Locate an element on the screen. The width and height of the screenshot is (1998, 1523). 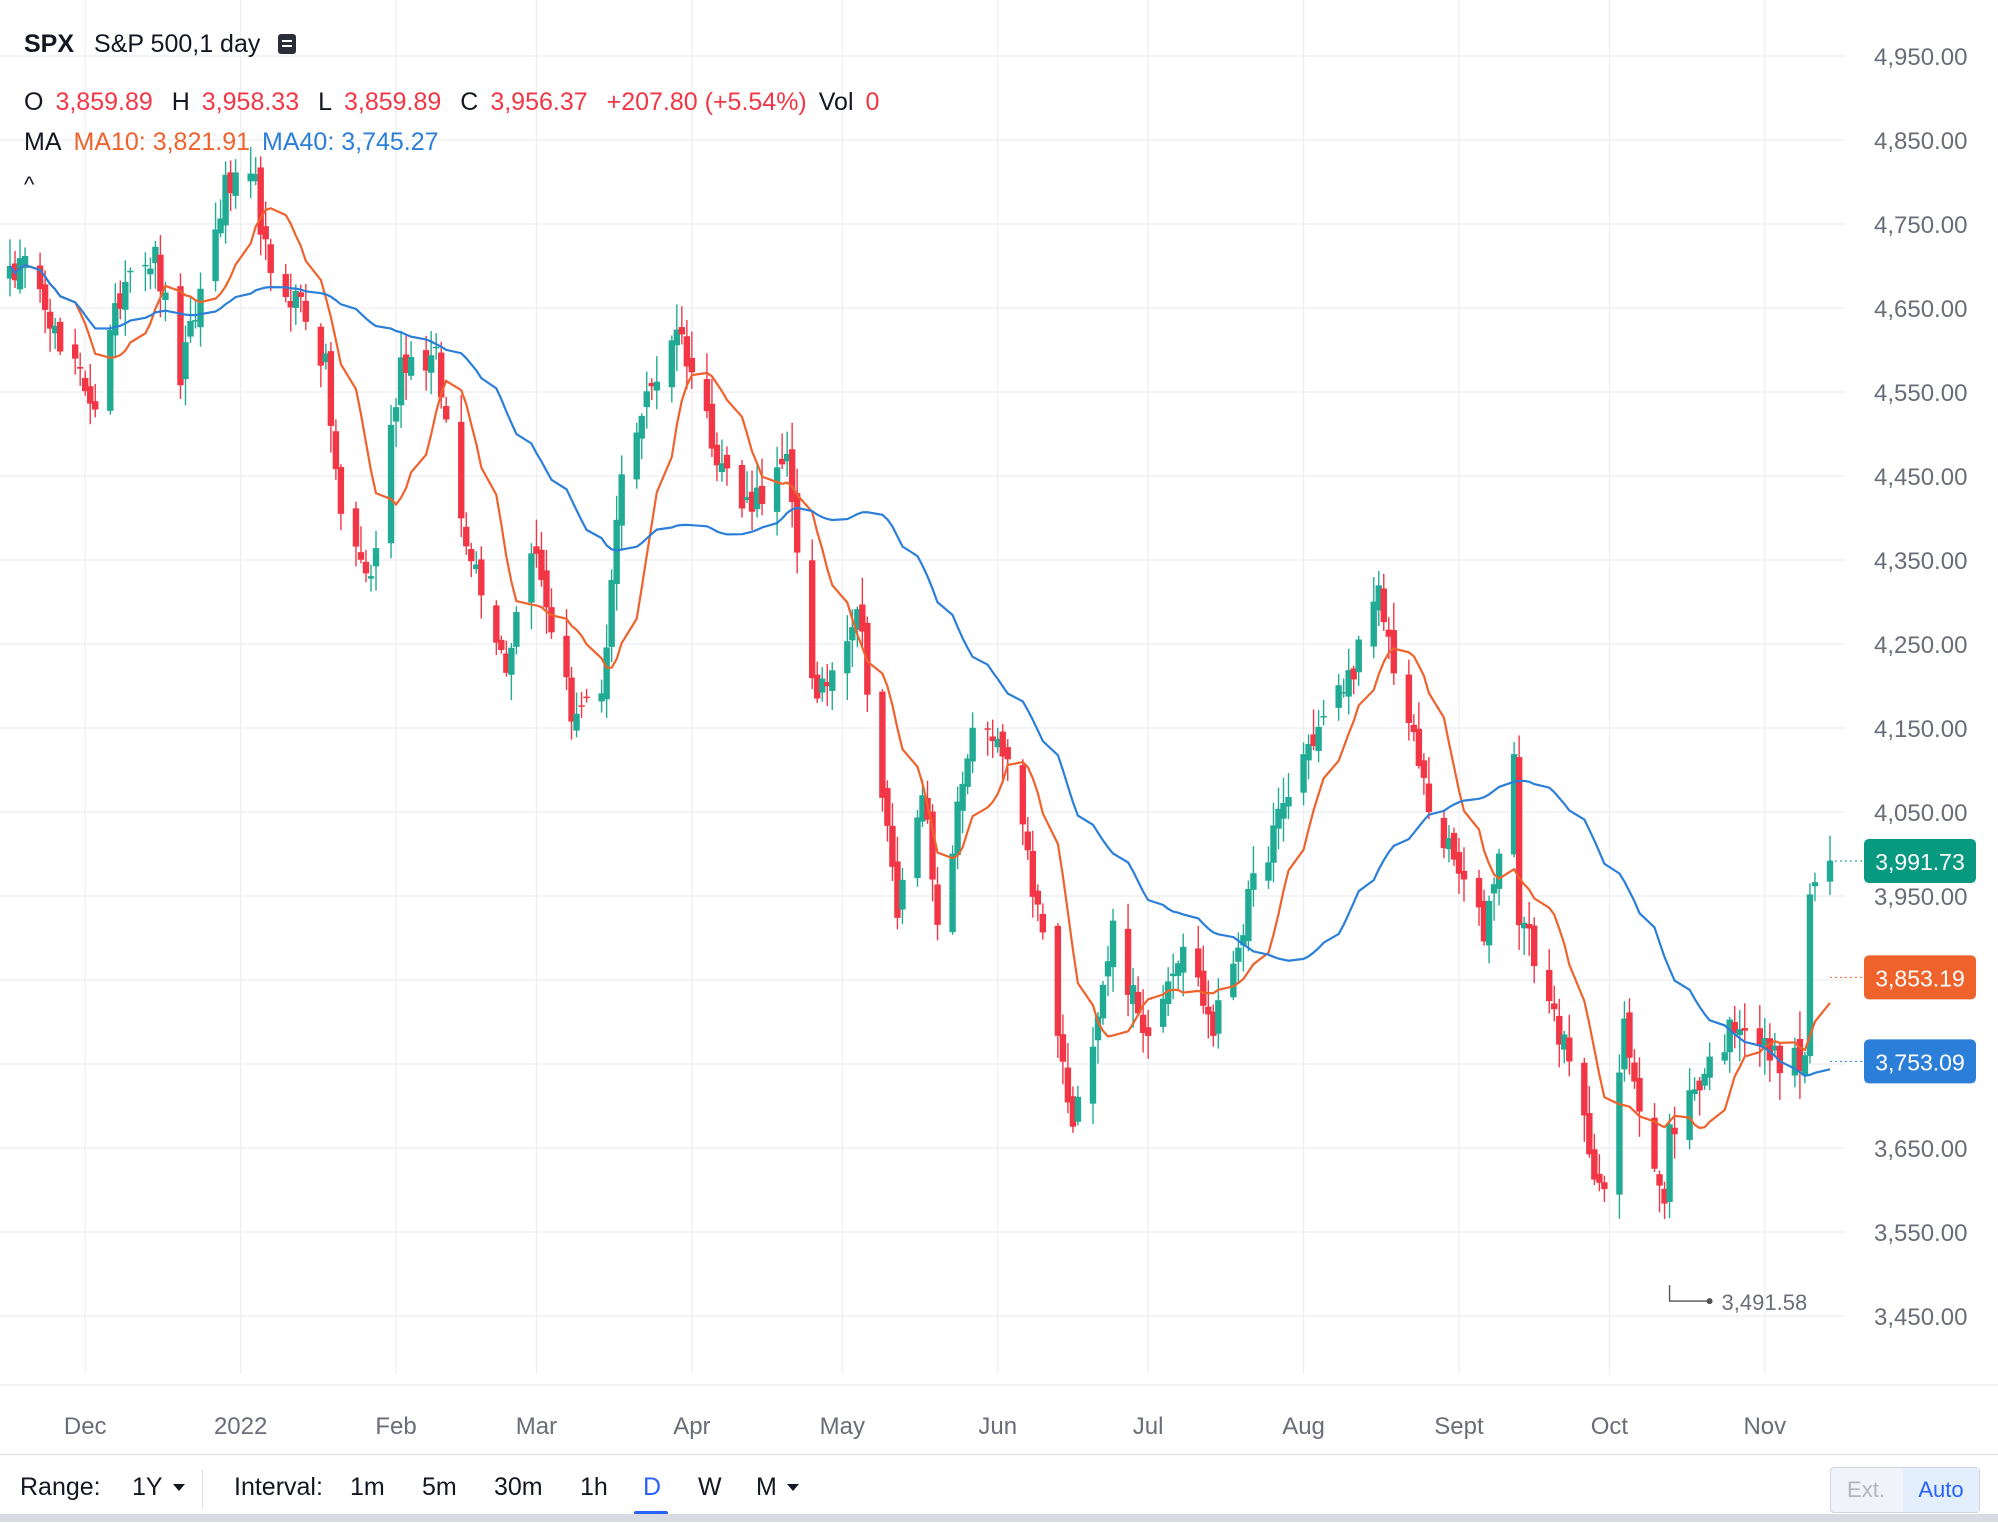
y-tick-label: 4,150.00 is located at coordinates (1920, 729).